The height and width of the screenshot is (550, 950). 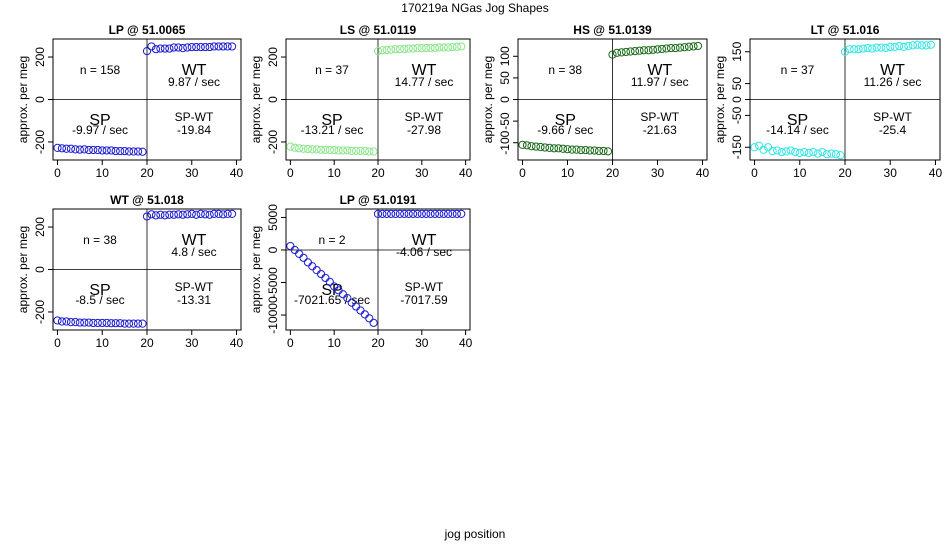 I want to click on wt-rate: 4.8 / sec, so click(x=193, y=252).